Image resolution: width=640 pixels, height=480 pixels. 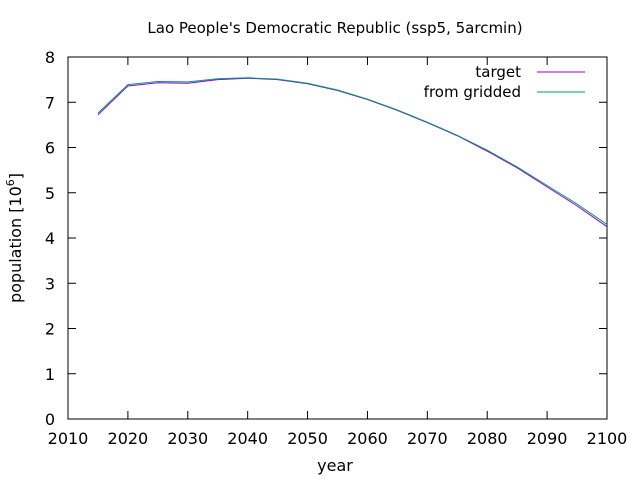 What do you see at coordinates (50, 329) in the screenshot?
I see `y-tick-label: 2` at bounding box center [50, 329].